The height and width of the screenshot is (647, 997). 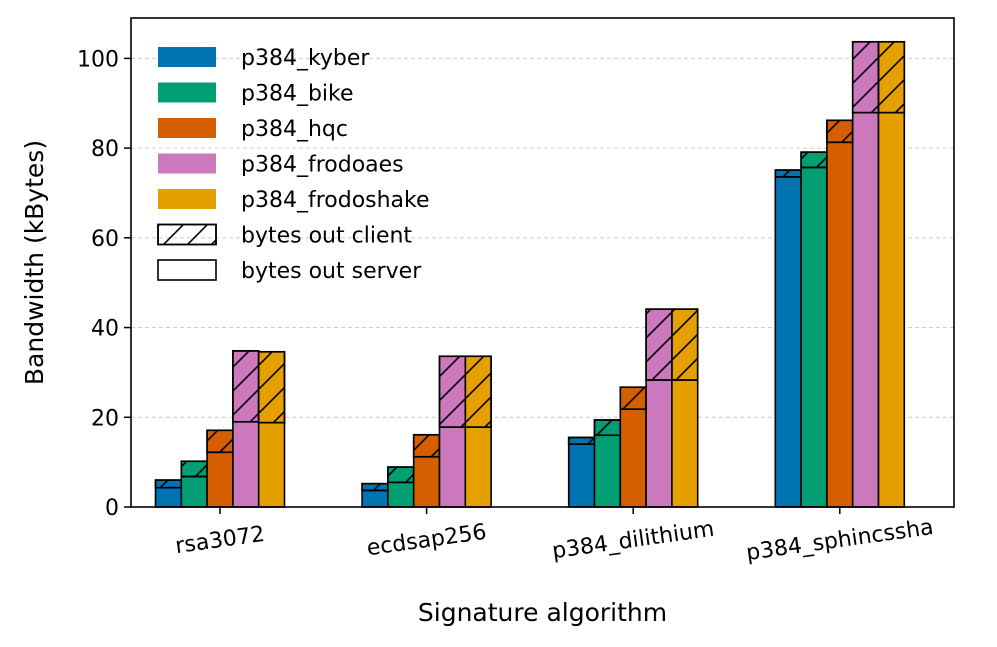 I want to click on bar-server-p384_frodoaes-rsa3072, so click(x=246, y=464).